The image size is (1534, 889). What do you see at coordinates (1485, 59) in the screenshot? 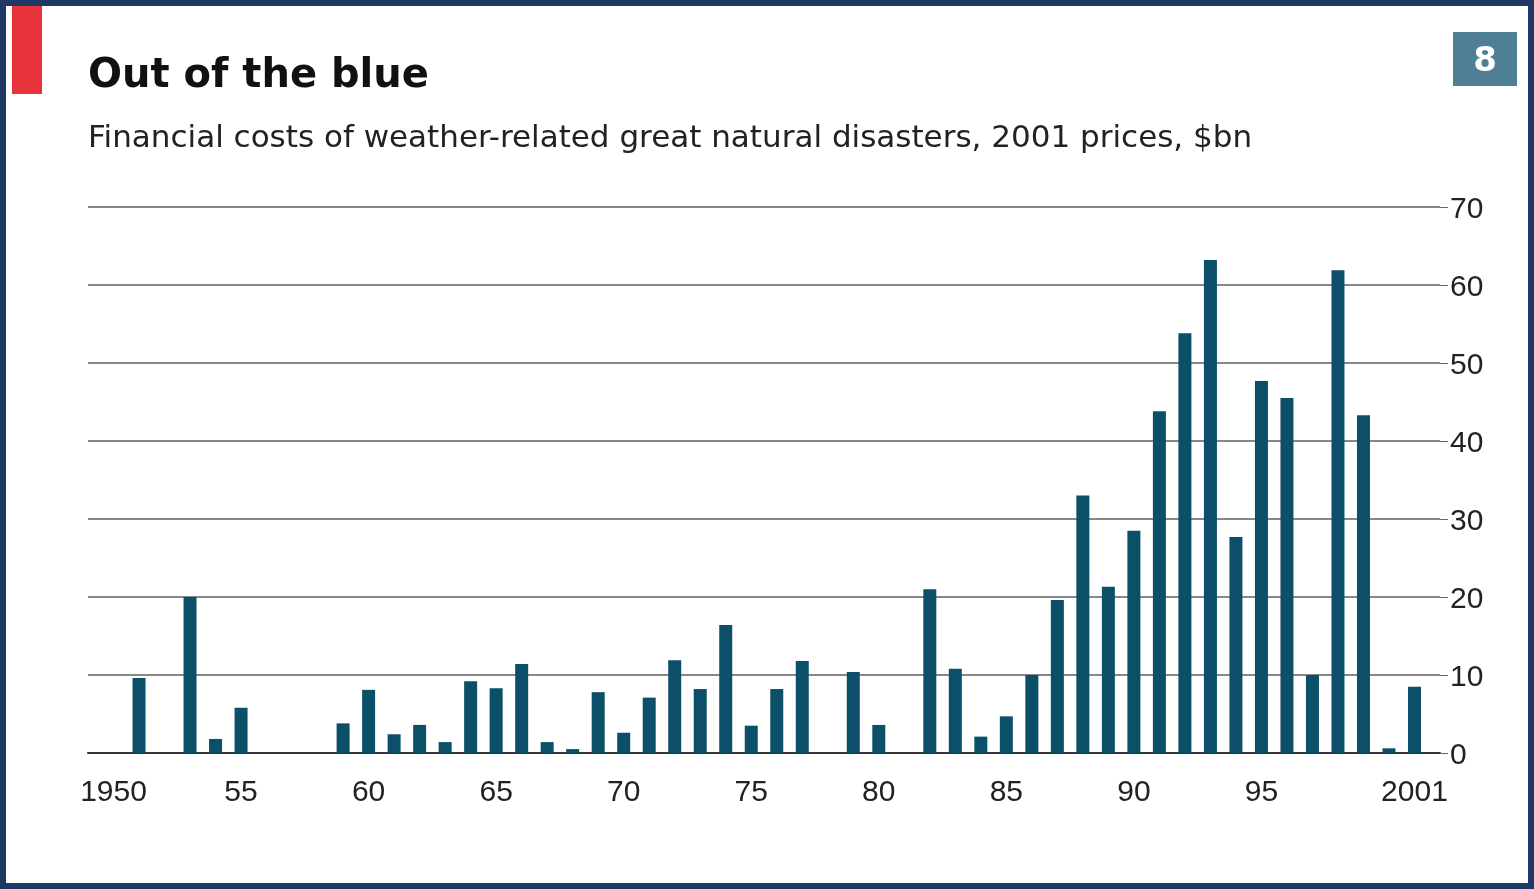
I see `text: 8` at bounding box center [1485, 59].